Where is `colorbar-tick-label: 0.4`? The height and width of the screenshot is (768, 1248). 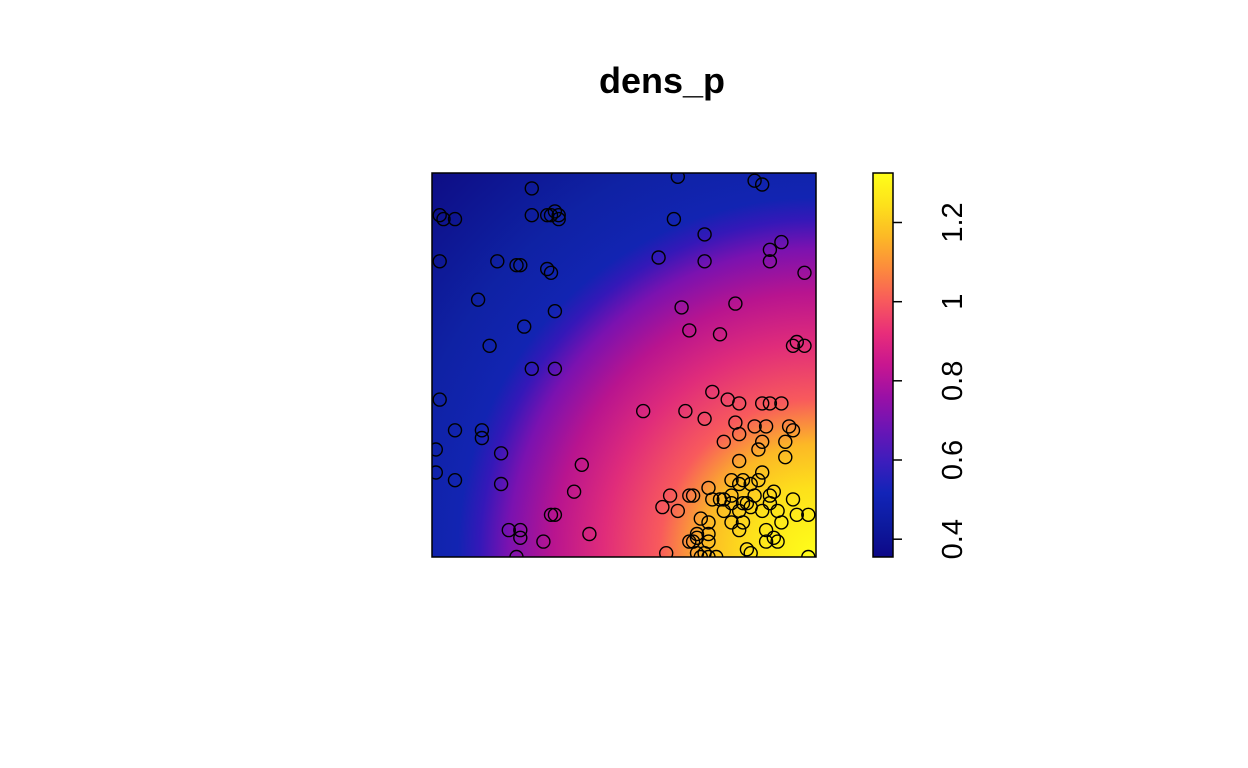 colorbar-tick-label: 0.4 is located at coordinates (953, 539).